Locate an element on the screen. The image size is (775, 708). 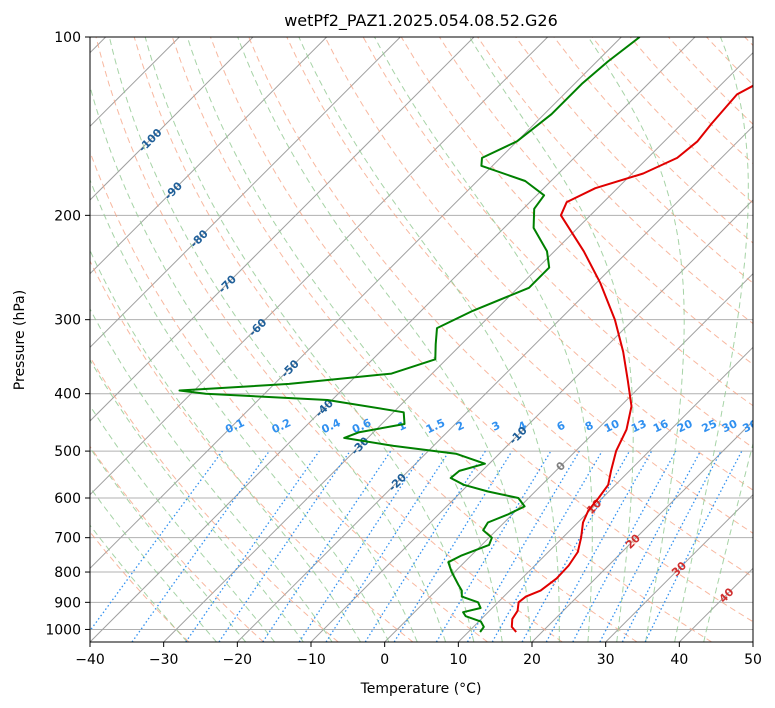
x-axis-label: Temperature (°C) is located at coordinates (421, 689).